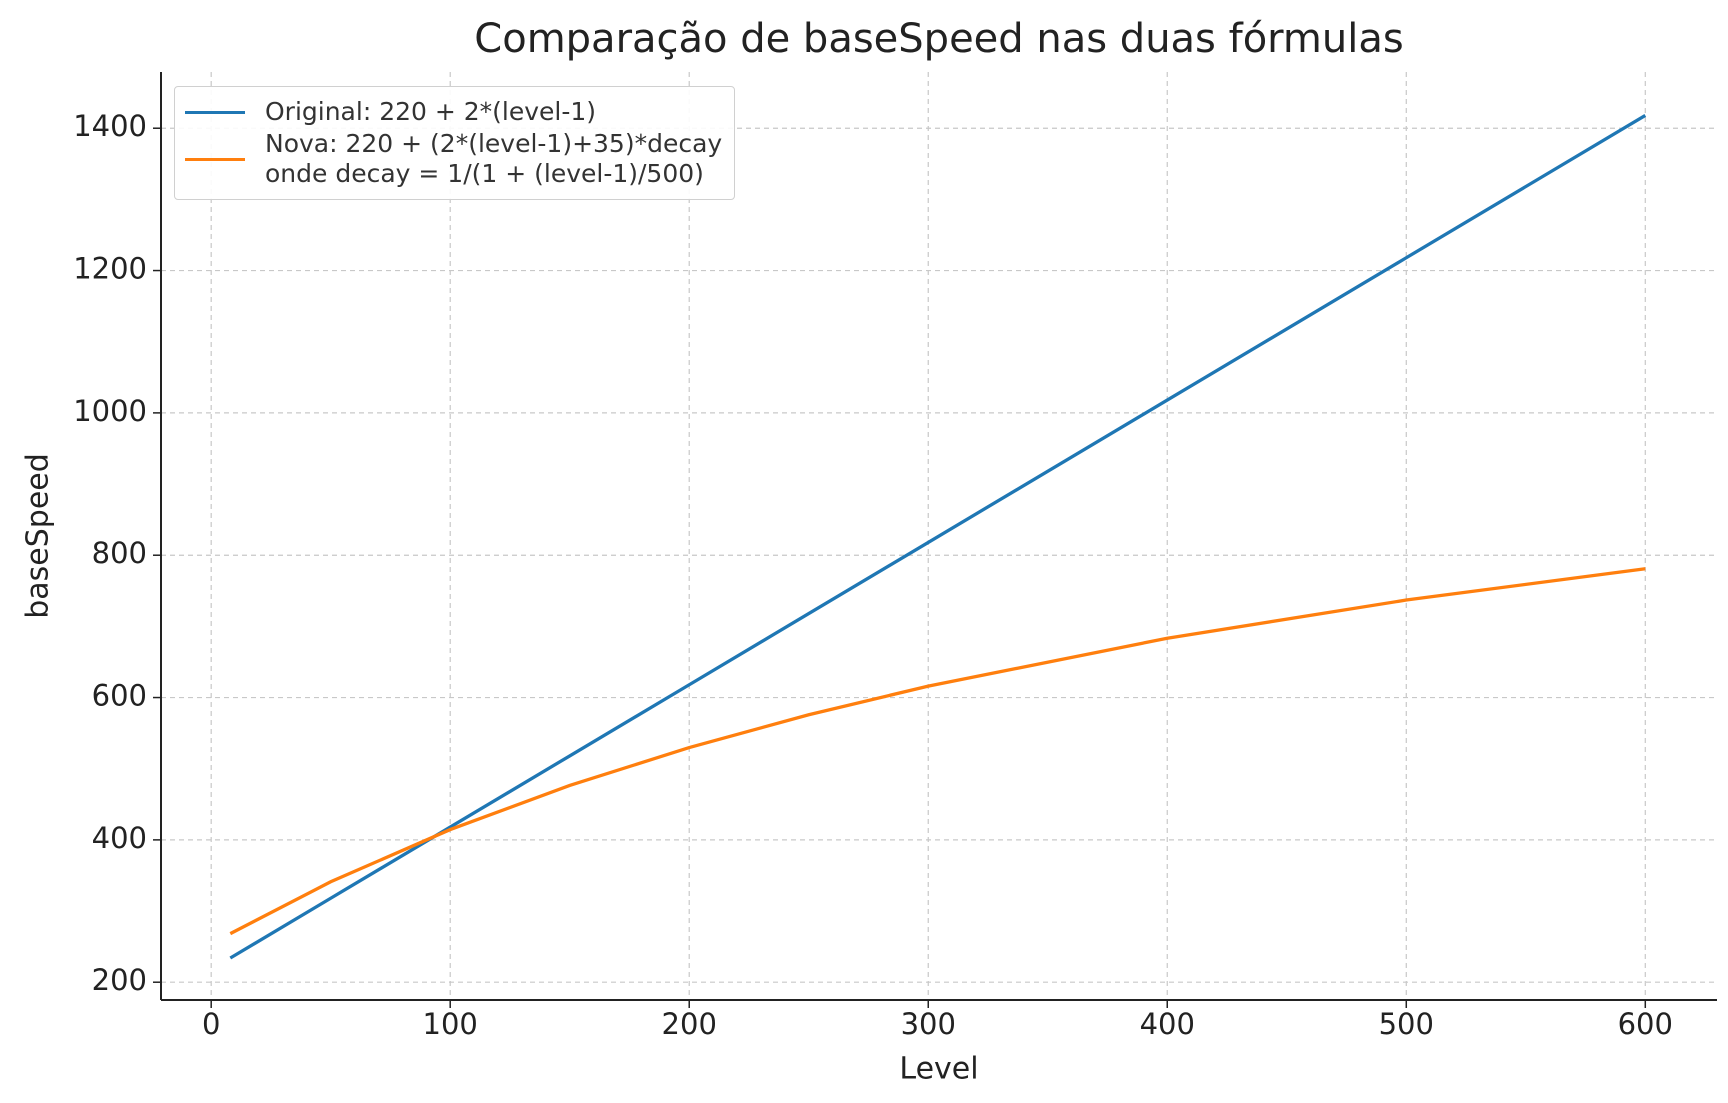  What do you see at coordinates (38, 536) in the screenshot?
I see `y-axis-label: baseSpeed` at bounding box center [38, 536].